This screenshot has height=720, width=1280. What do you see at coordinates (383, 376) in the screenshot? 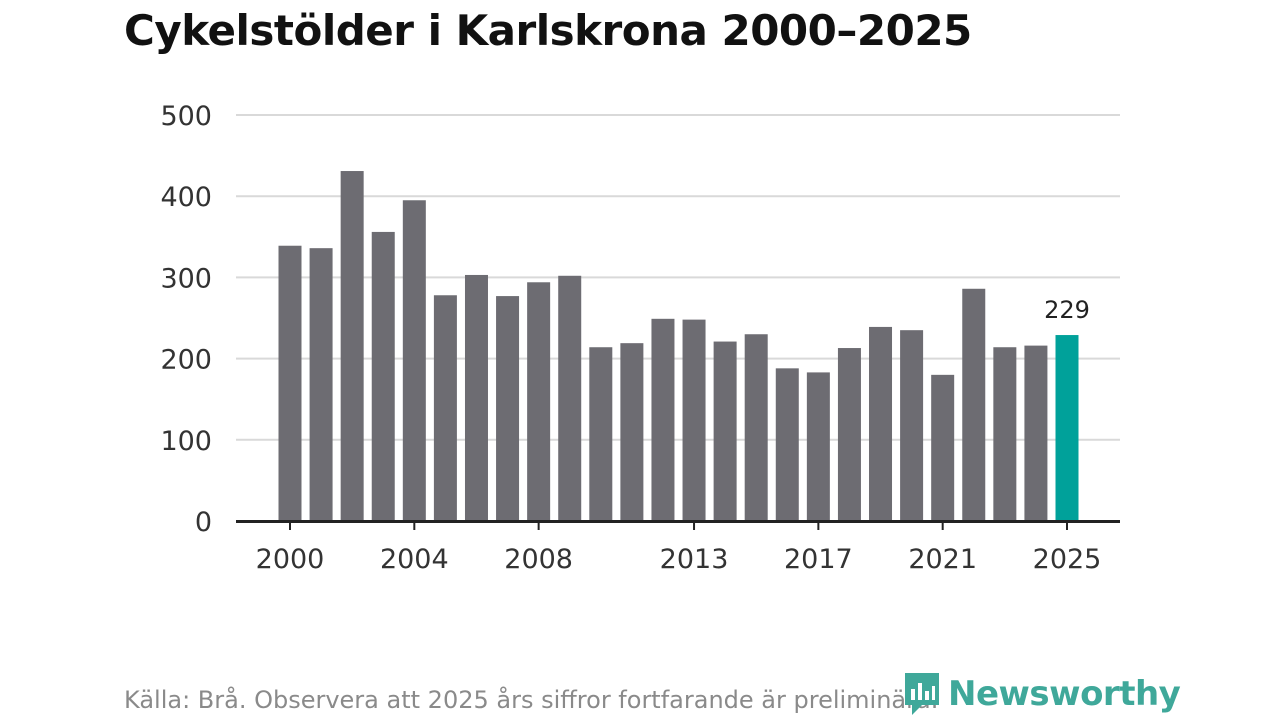
I see `bar-2003` at bounding box center [383, 376].